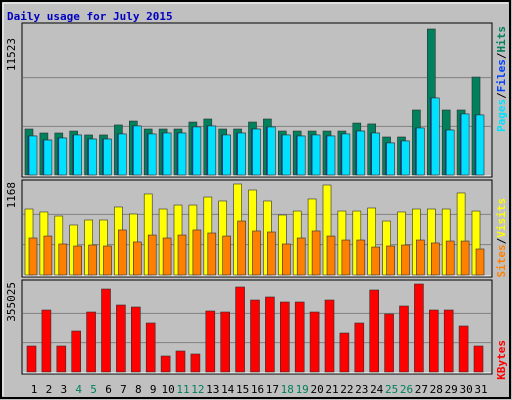 The image size is (512, 400). I want to click on legend: Sites/Visits, so click(501, 238).